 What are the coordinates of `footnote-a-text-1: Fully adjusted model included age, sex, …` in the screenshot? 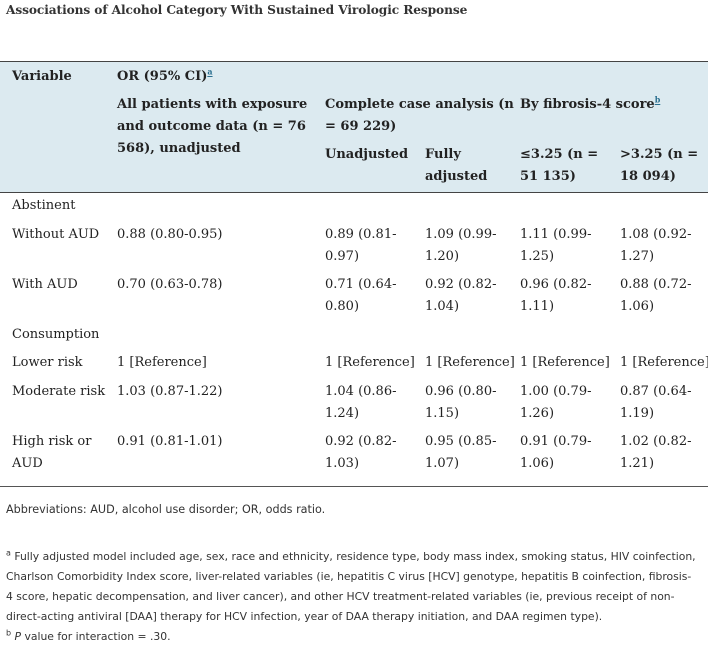 It's located at (355, 556).